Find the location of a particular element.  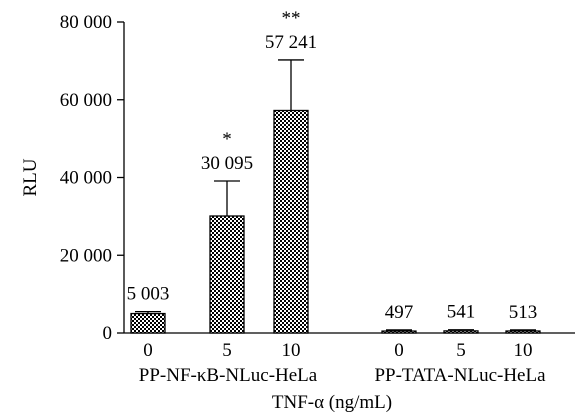

significance-marker: * is located at coordinates (227, 139).